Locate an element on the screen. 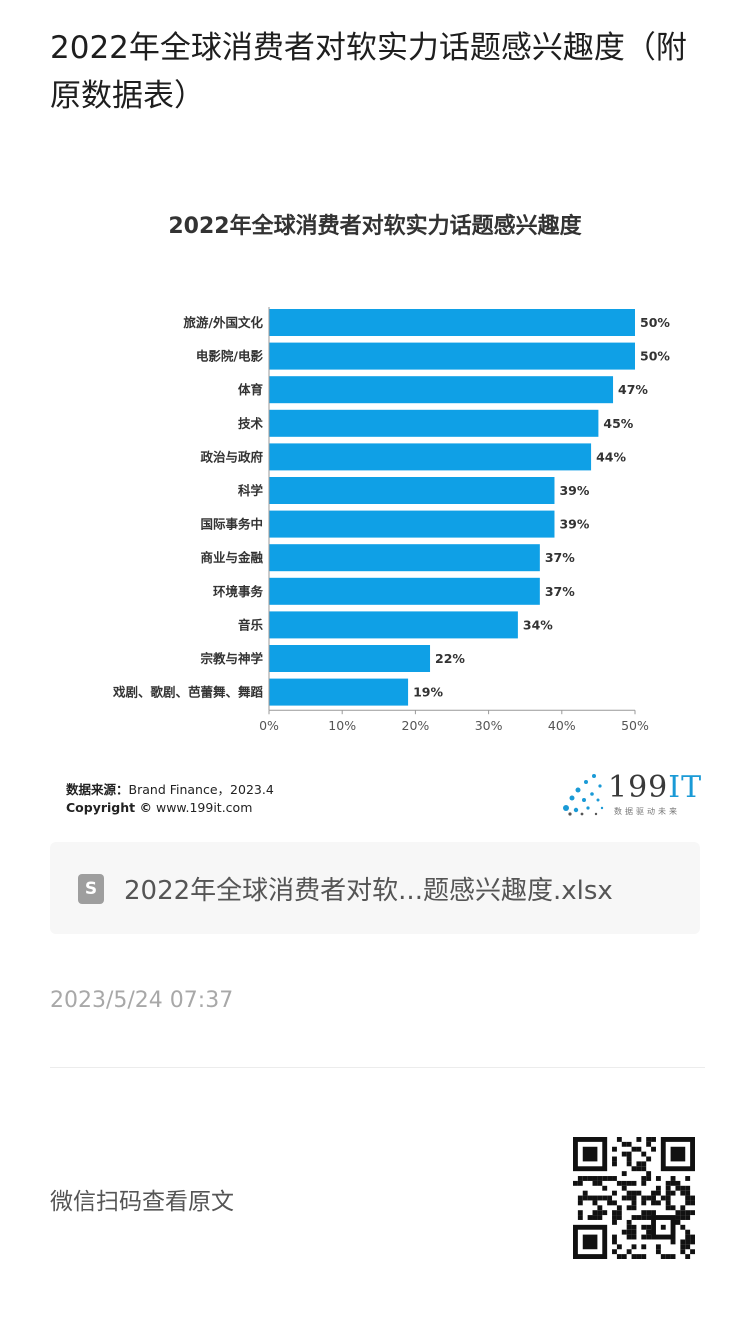  data-source: 数据来源：Brand Finance，2023.4 is located at coordinates (170, 788).